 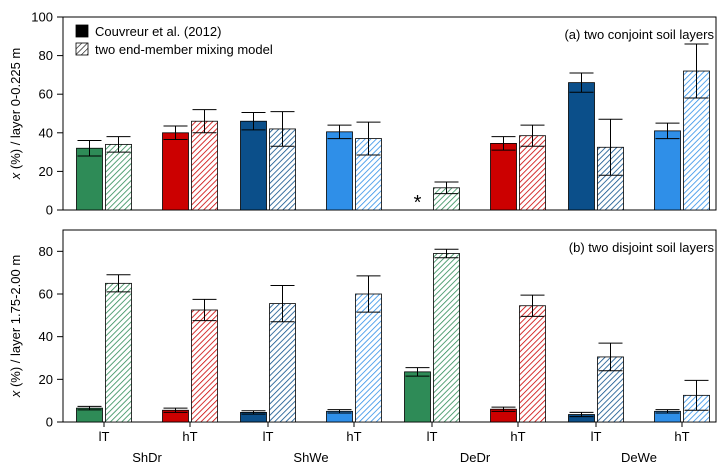 I want to click on x-axis-labels: lT hT ShDr lT hT ShWe lT hT DeDr lT hT DeWe, so click(x=394, y=443).